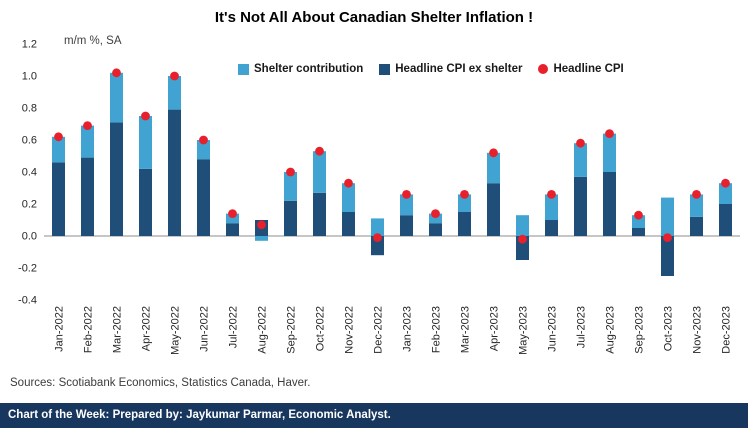 The width and height of the screenshot is (748, 439). Describe the element at coordinates (582, 327) in the screenshot. I see `x-axis-label: Jul-2023` at that location.